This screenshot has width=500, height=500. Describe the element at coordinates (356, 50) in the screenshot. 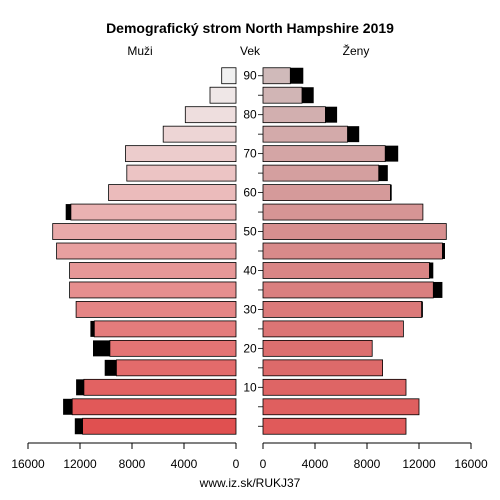

I see `right-panel-label: Ženy` at that location.